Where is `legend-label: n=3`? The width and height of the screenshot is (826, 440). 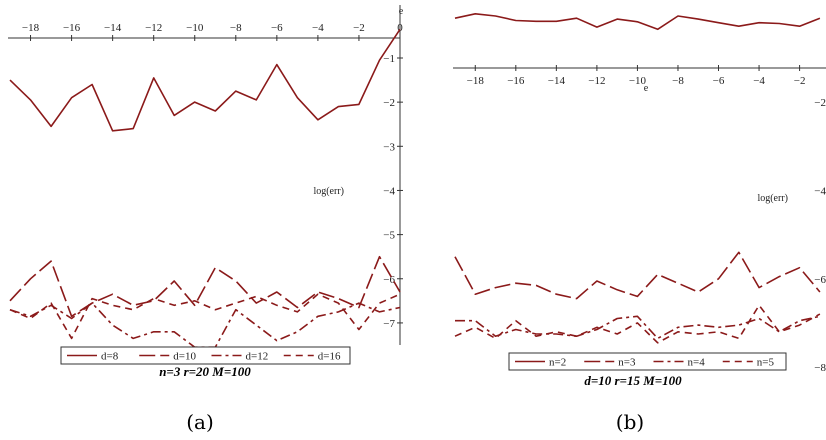 legend-label: n=3 is located at coordinates (627, 363).